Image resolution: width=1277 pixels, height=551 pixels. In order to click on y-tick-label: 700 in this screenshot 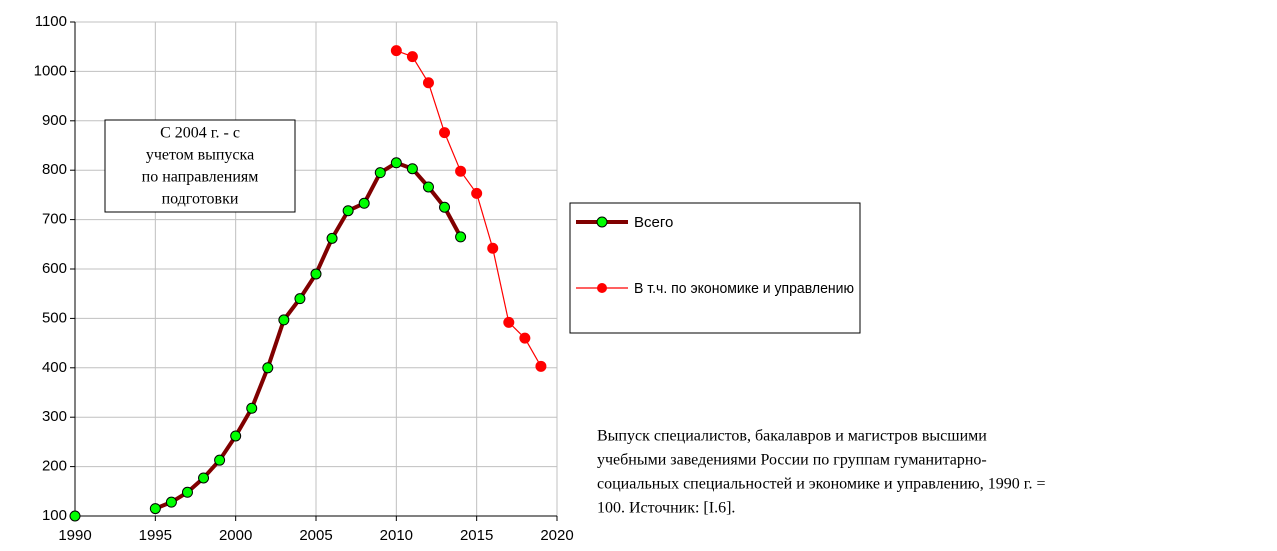, I will do `click(54, 219)`.